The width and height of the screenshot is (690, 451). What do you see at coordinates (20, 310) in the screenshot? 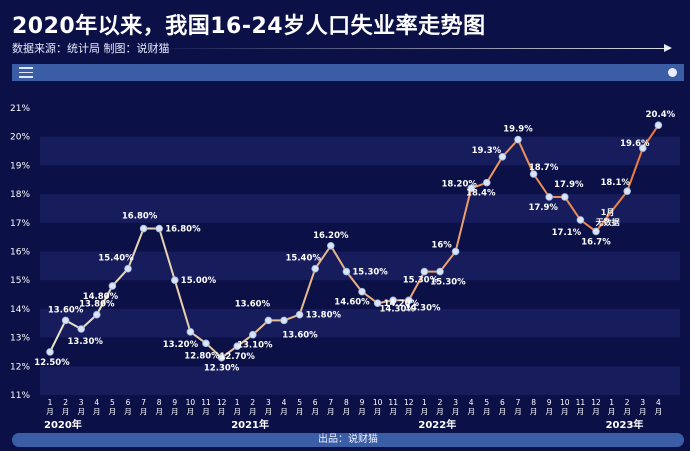
I see `y-tick-label: 14%` at bounding box center [20, 310].